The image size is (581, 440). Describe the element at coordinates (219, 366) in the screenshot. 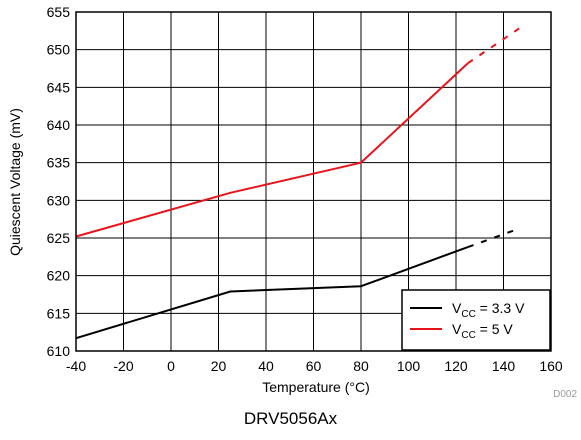

I see `x-tick-label: 20` at that location.